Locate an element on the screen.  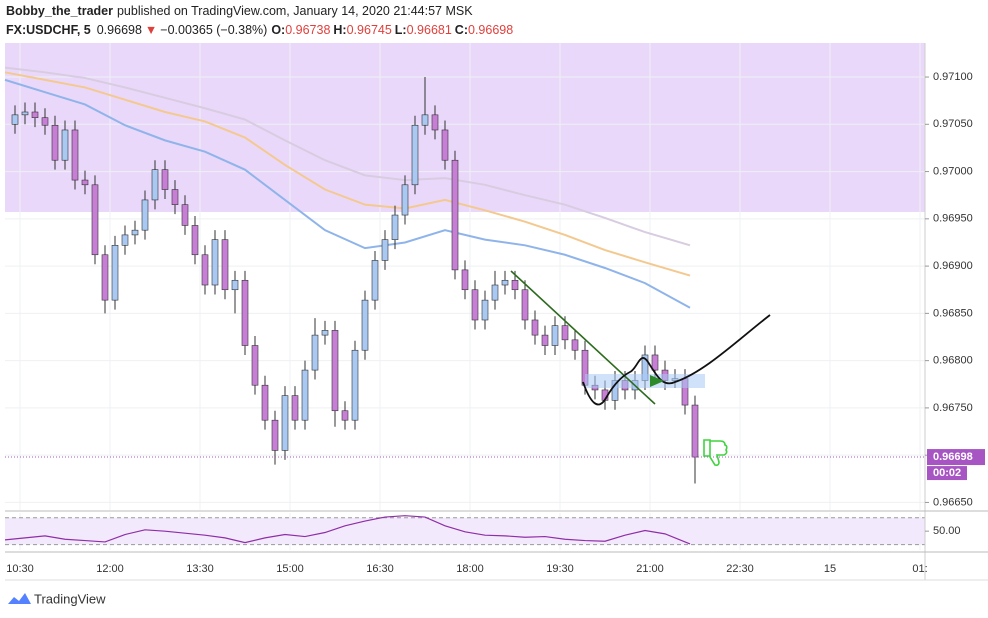
y-tick-label: 0.97100 is located at coordinates (953, 77).